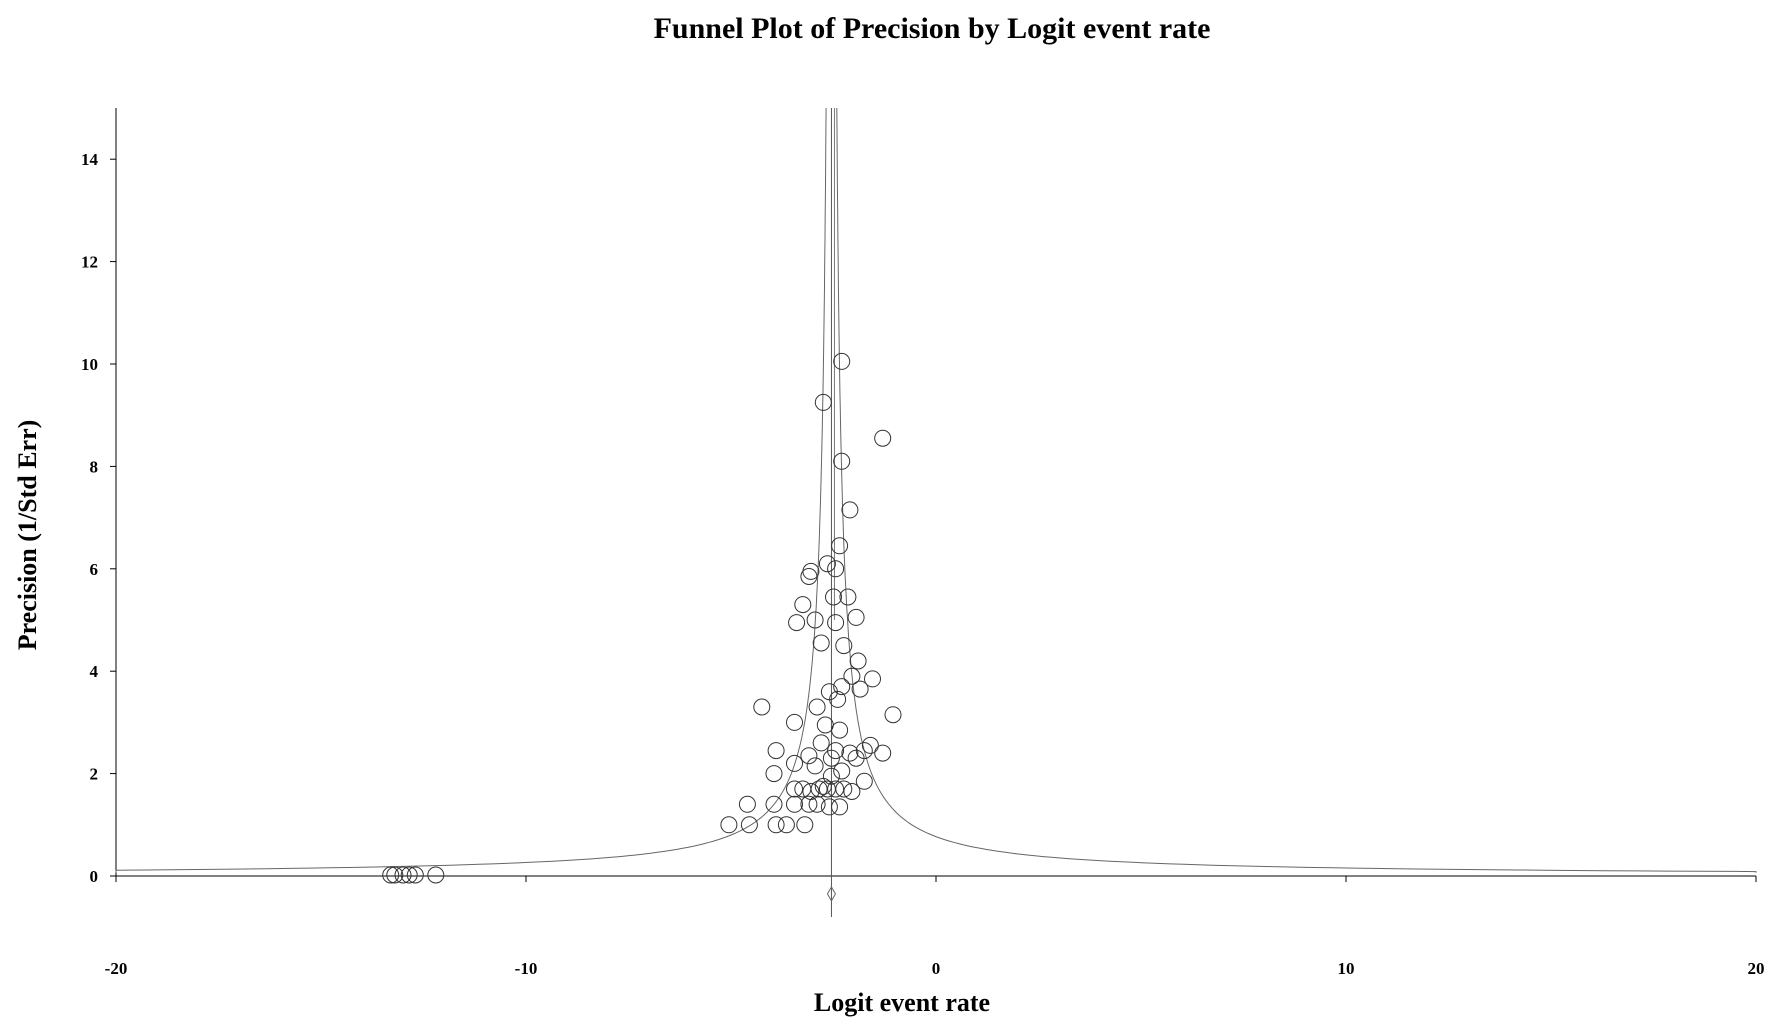  I want to click on y-tick-label: 8, so click(94, 466).